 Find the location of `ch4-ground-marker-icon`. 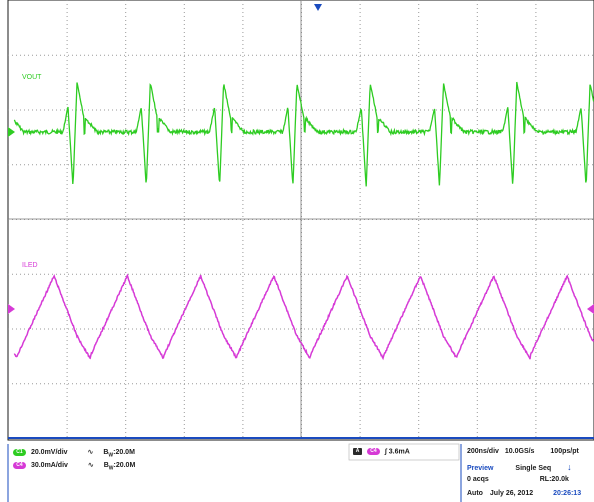

ch4-ground-marker-icon is located at coordinates (11, 309).